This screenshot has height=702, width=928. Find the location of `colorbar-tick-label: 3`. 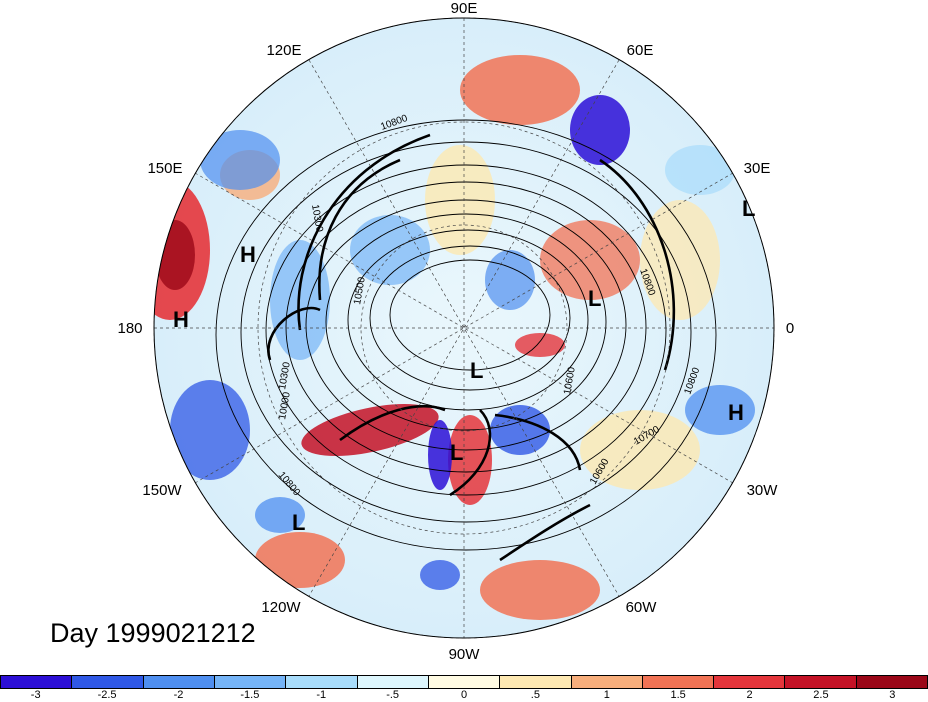

colorbar-tick-label: 3 is located at coordinates (892, 695).